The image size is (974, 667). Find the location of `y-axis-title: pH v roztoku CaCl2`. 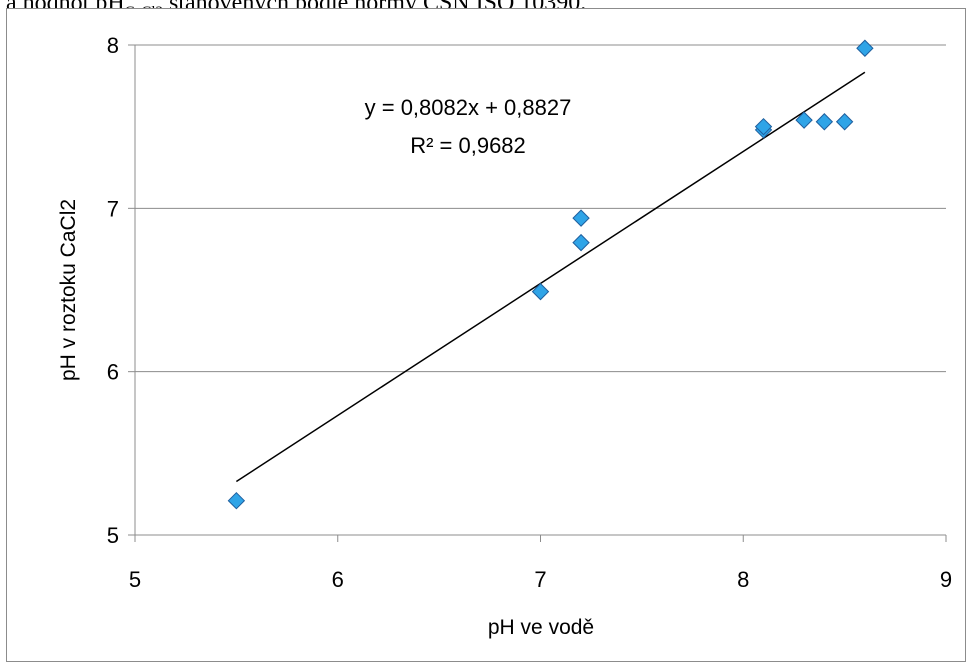

y-axis-title: pH v roztoku CaCl2 is located at coordinates (68, 290).